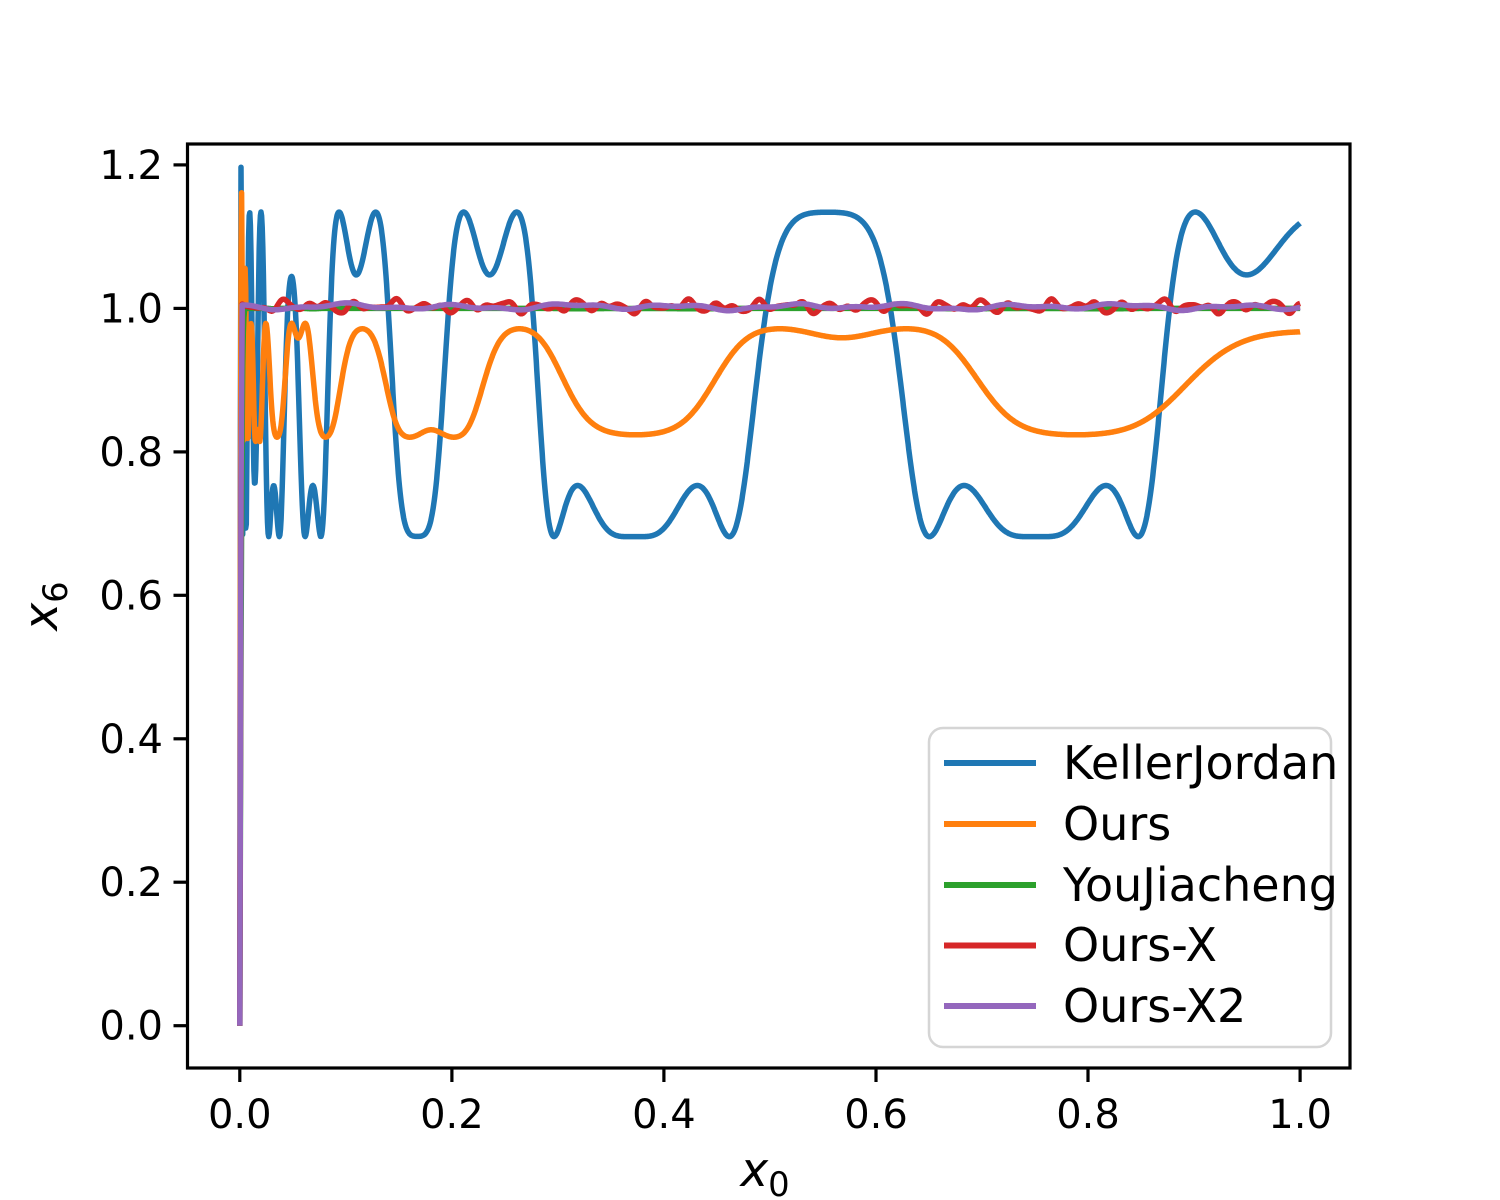 The width and height of the screenshot is (1500, 1200). I want to click on y-tick-label: 0.8, so click(131, 453).